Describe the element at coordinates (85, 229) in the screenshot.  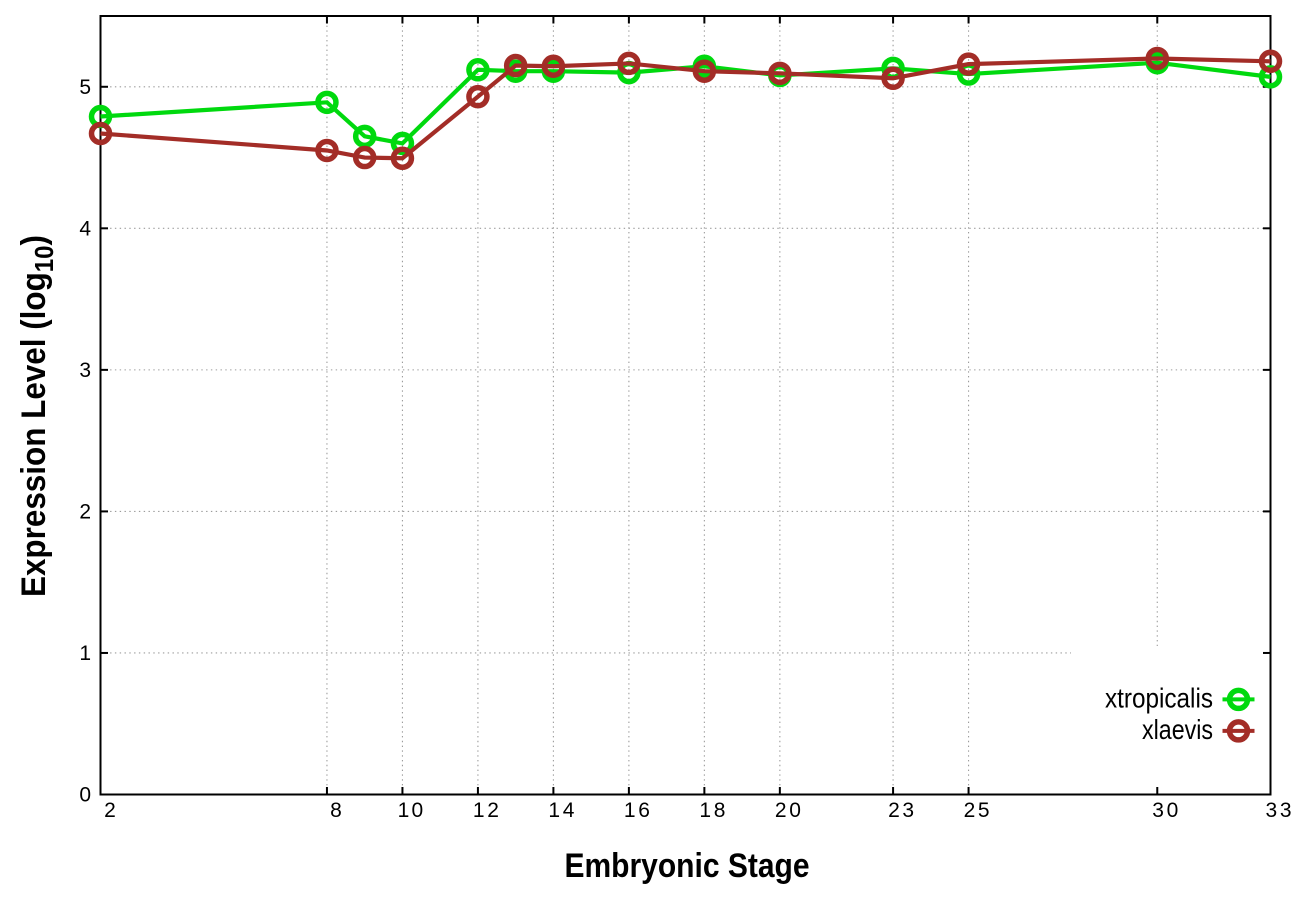
I see `svg-text: 4` at that location.